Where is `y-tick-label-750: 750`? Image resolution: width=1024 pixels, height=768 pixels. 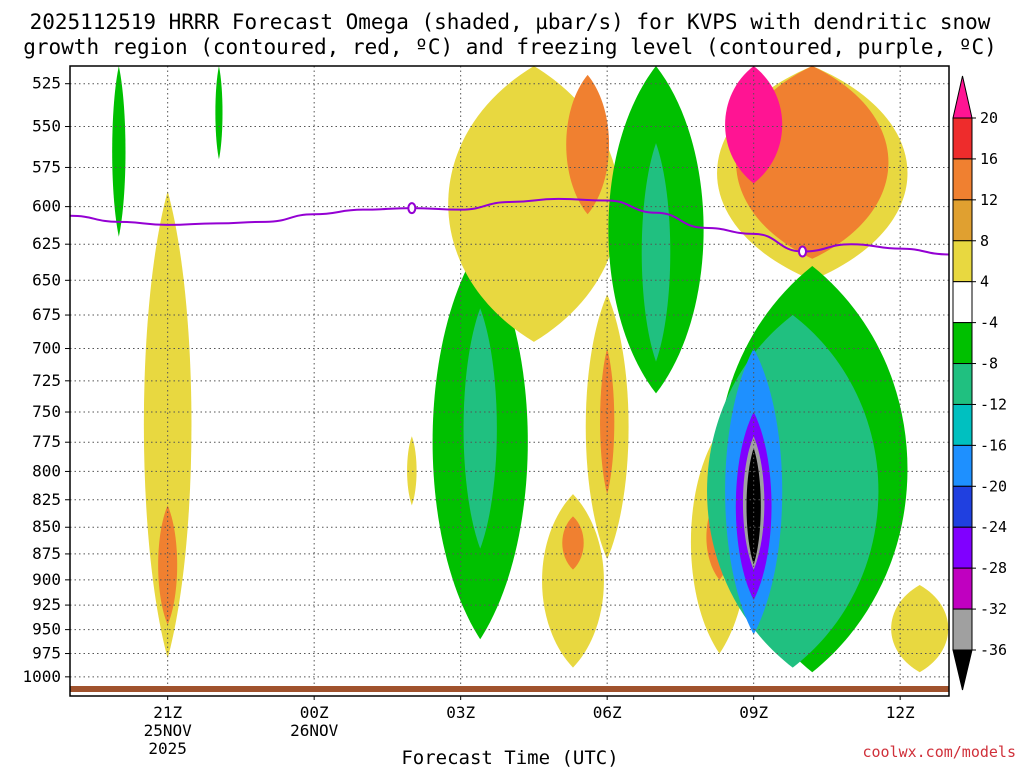 y-tick-label-750: 750 is located at coordinates (46, 411).